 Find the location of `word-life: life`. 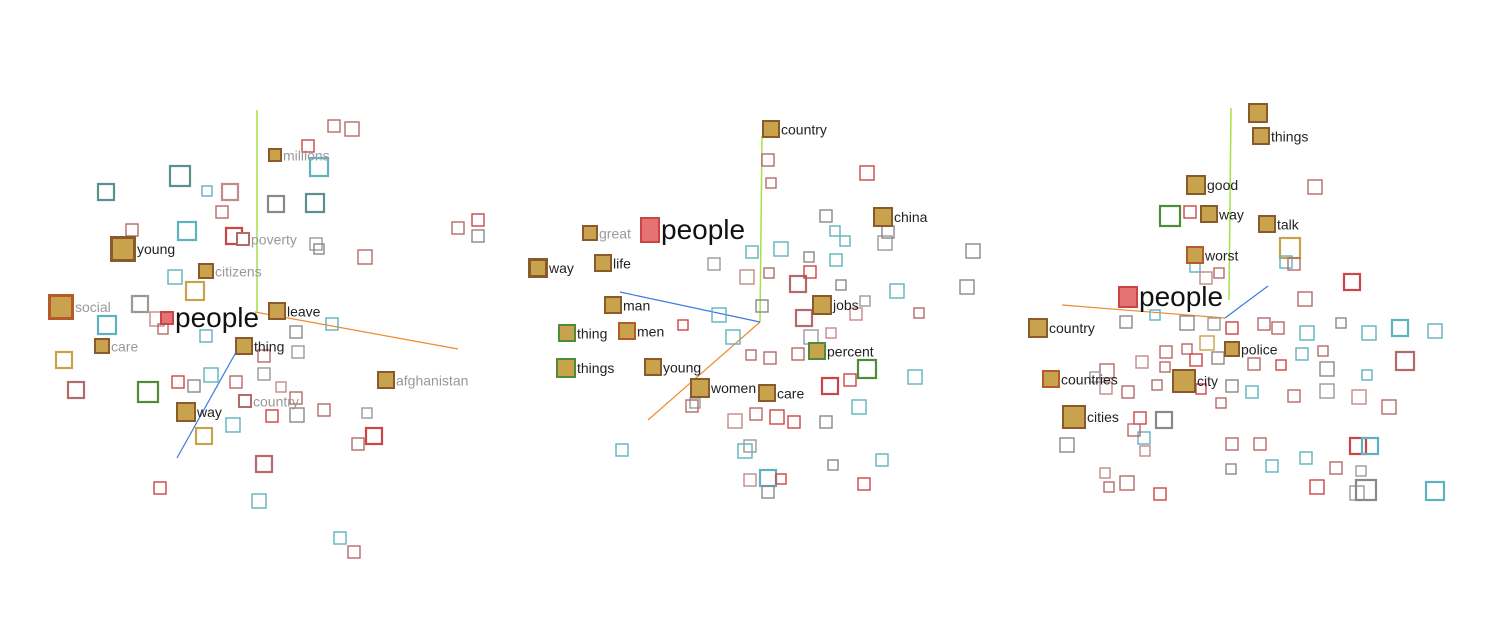

word-life: life is located at coordinates (612, 263).